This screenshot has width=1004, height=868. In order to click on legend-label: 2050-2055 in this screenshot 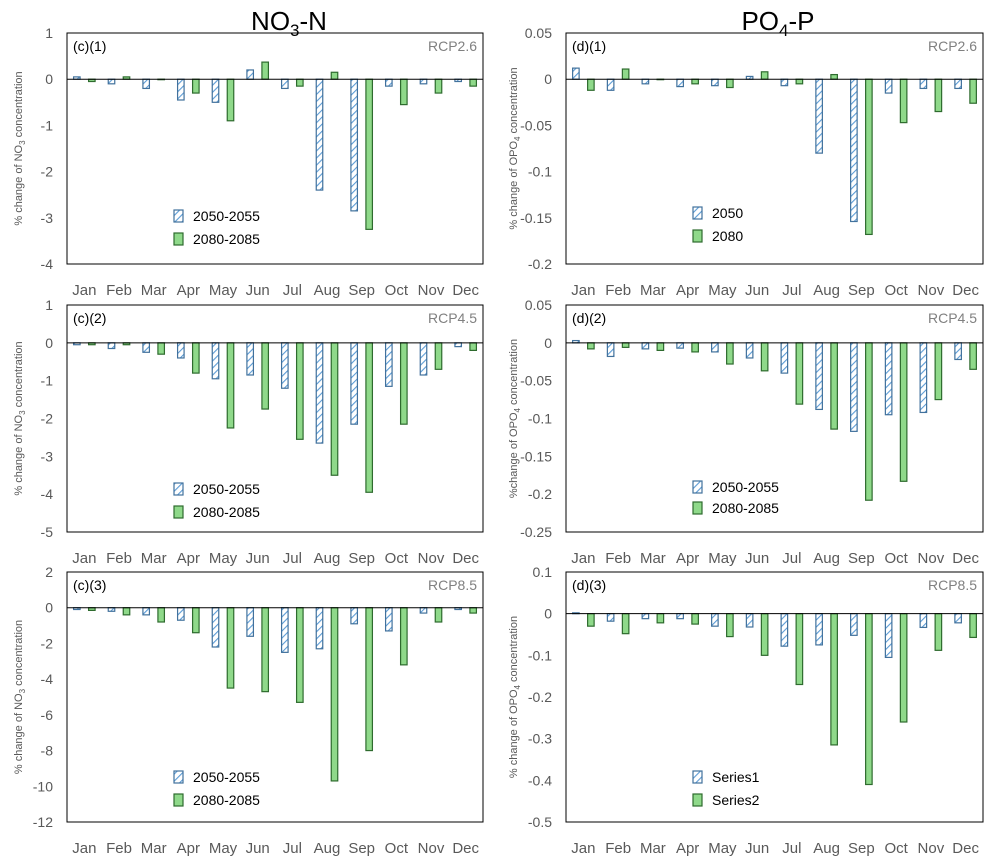, I will do `click(745, 487)`.